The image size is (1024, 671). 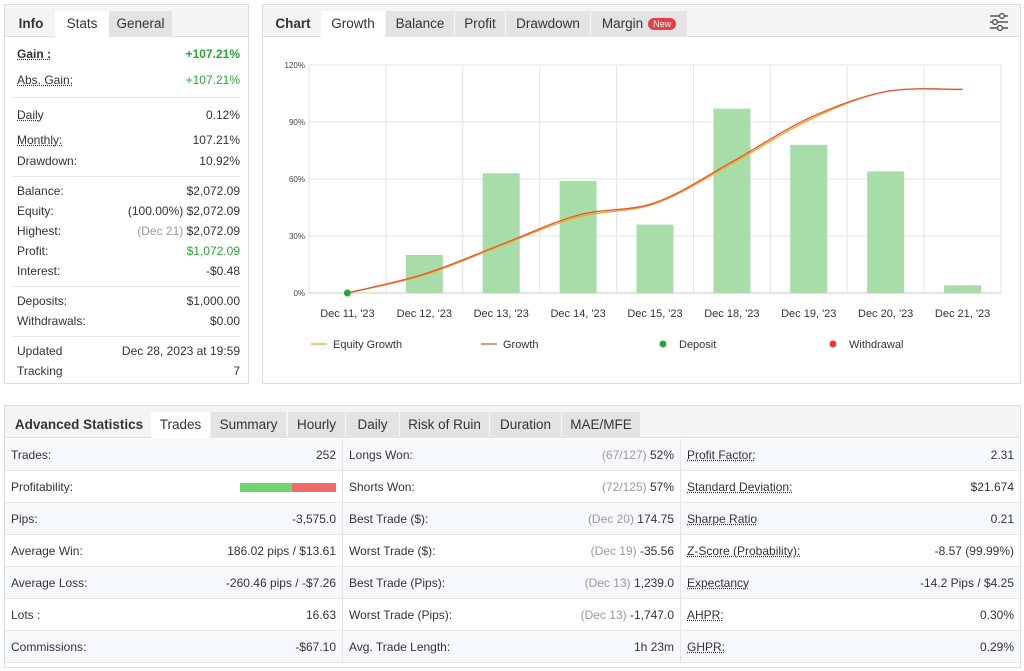 I want to click on tab-risk-of-ruin: Risk of Ruin, so click(x=444, y=425).